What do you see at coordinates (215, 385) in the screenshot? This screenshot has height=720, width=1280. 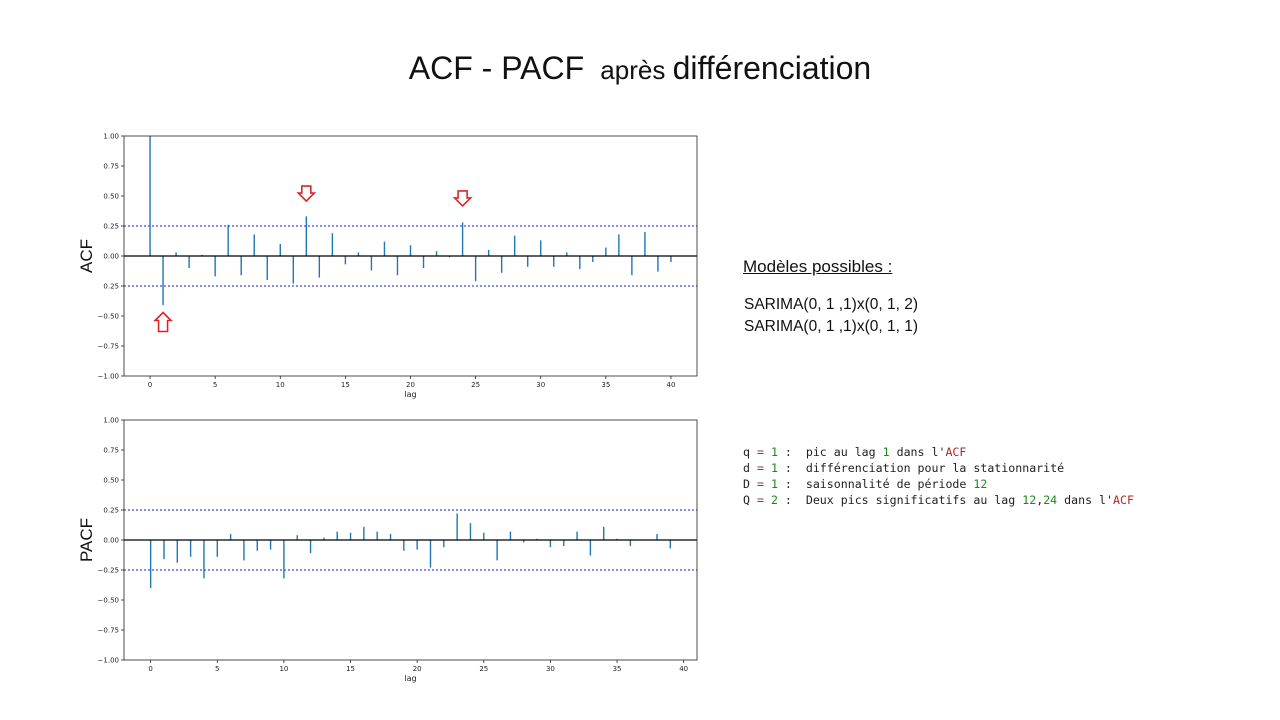 I see `acf-x-tick-label: 5` at bounding box center [215, 385].